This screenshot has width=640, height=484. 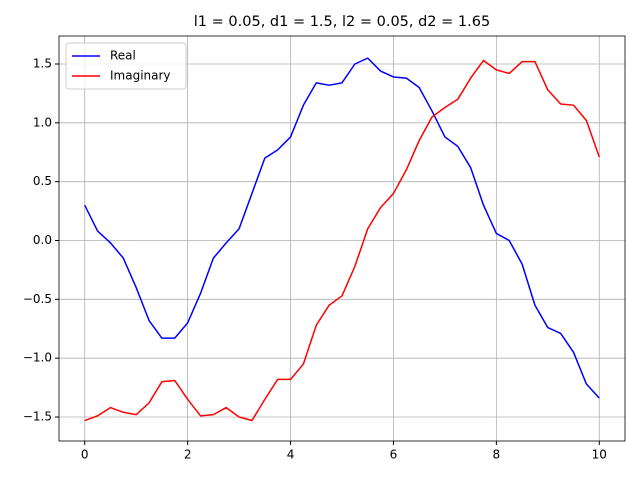 I want to click on legend-label: Imaginary, so click(x=140, y=76).